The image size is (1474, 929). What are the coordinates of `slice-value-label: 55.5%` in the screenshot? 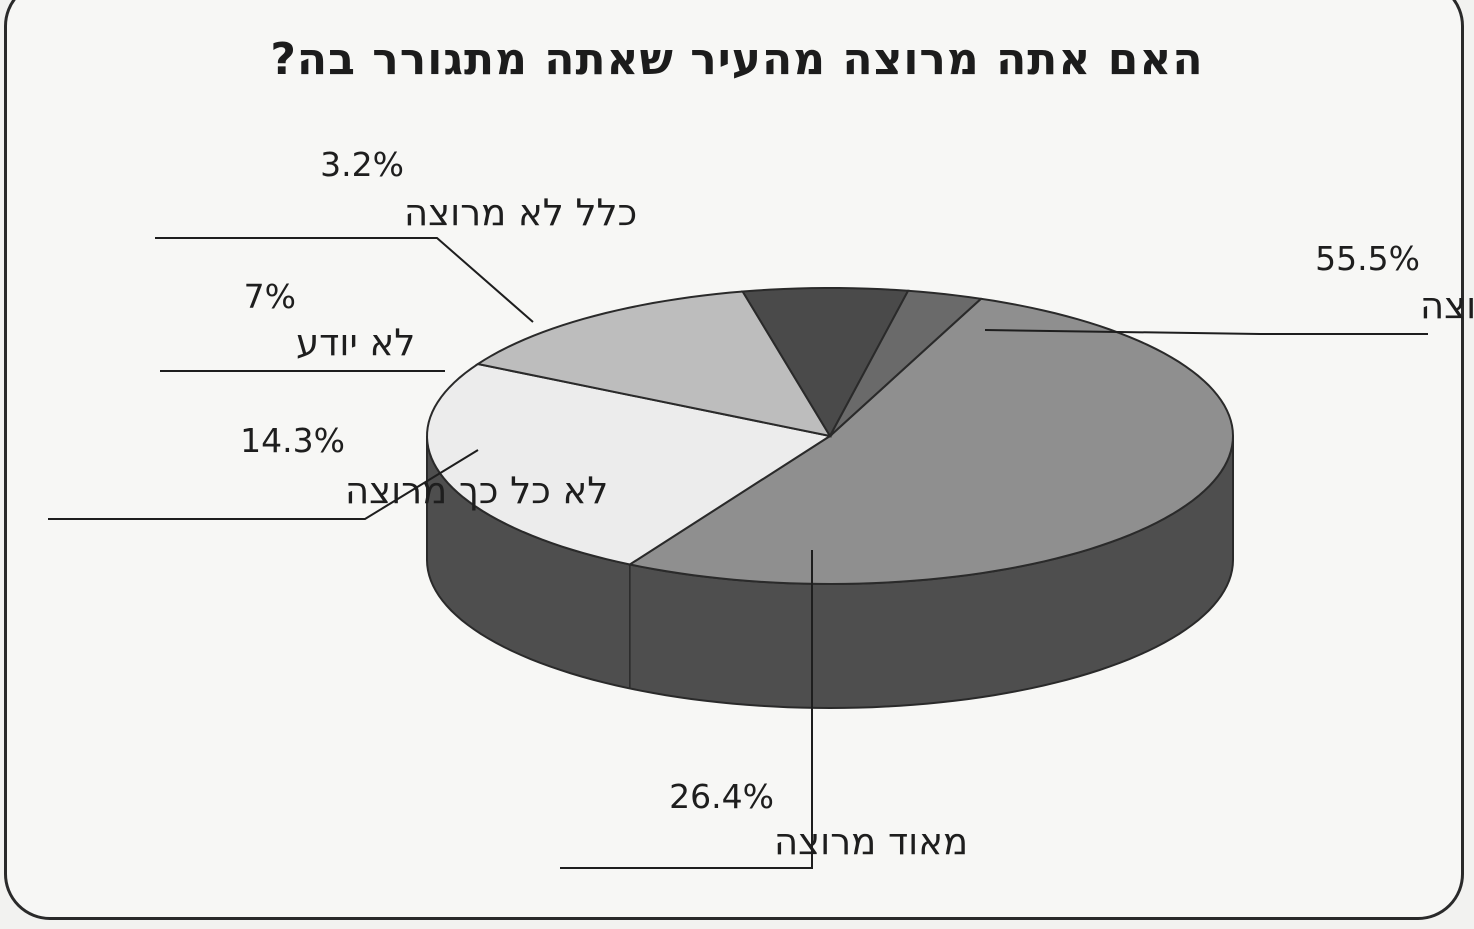 It's located at (1367, 258).